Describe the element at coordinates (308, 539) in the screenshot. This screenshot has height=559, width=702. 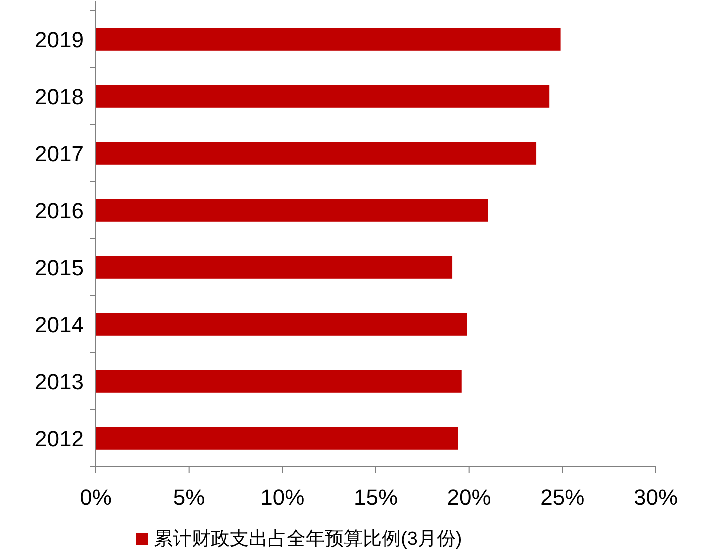
I see `legend-label: 累计财政支出占全年预算比例(3月份)` at that location.